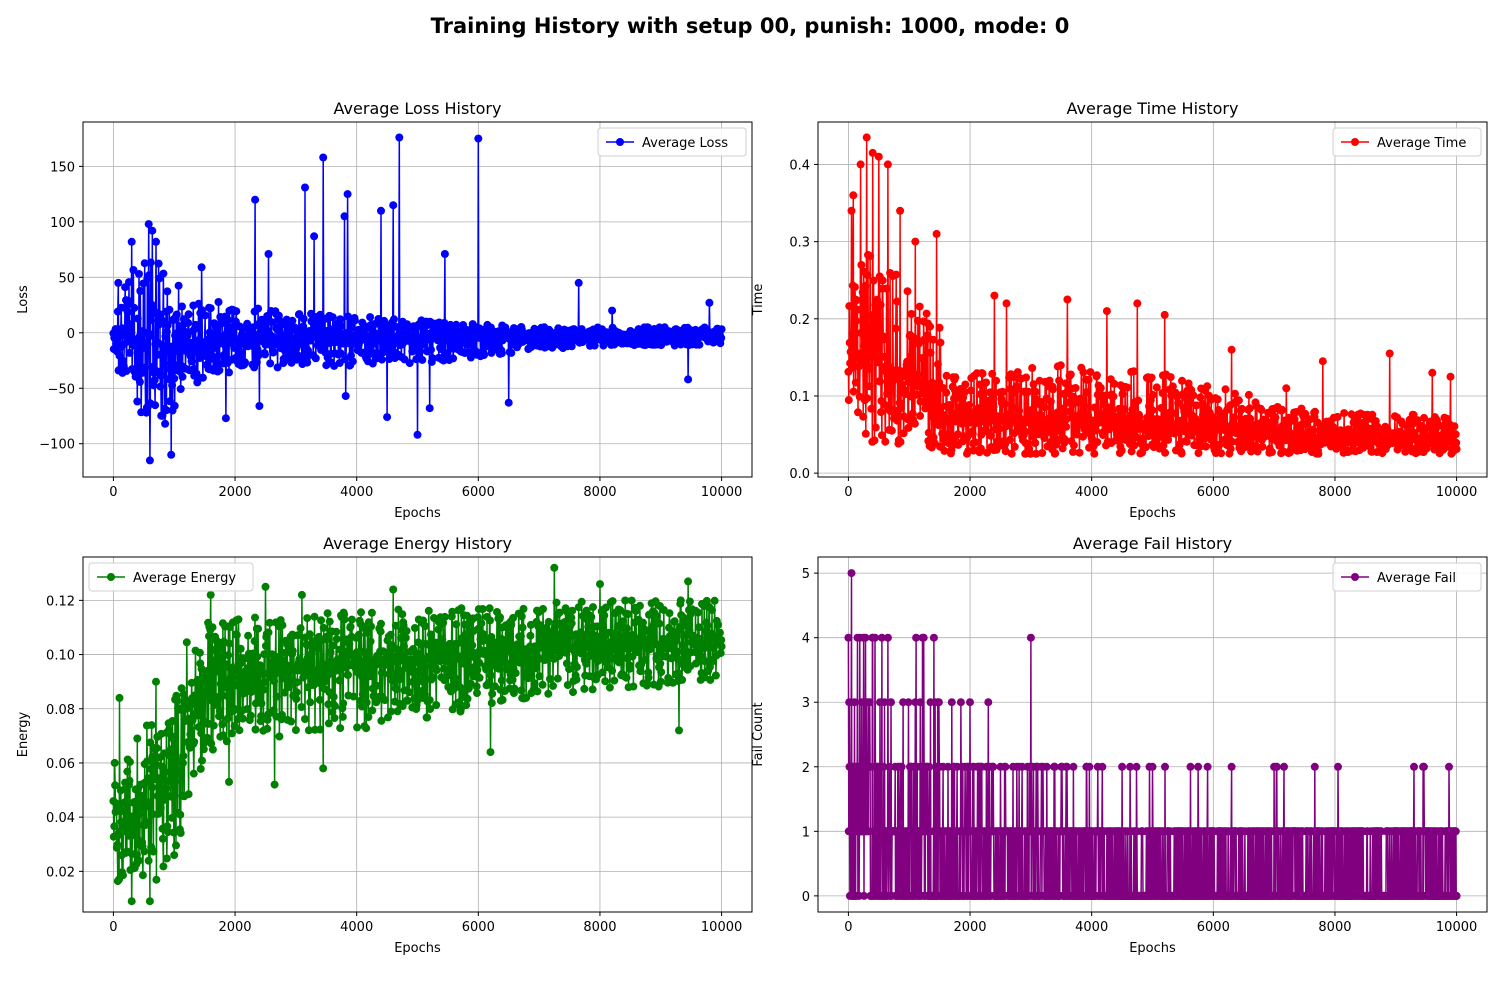 The image size is (1500, 1004). What do you see at coordinates (799, 474) in the screenshot?
I see `y-tick-label: 0.0` at bounding box center [799, 474].